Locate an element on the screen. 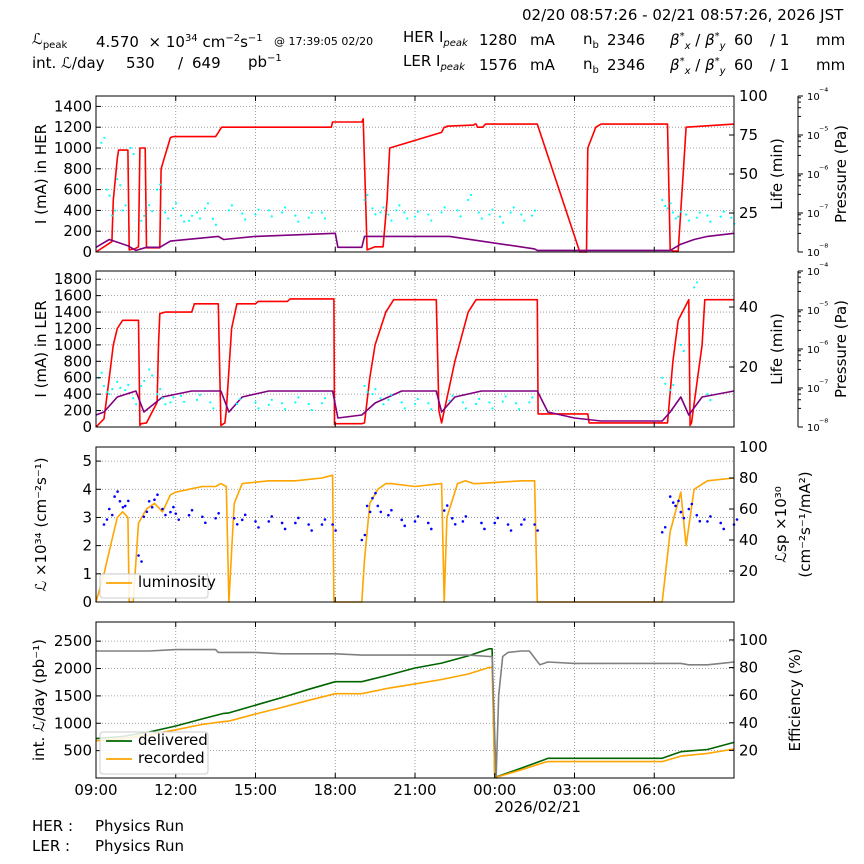 The image size is (864, 864). intlumi-xtick-label: 15:00 is located at coordinates (255, 790).